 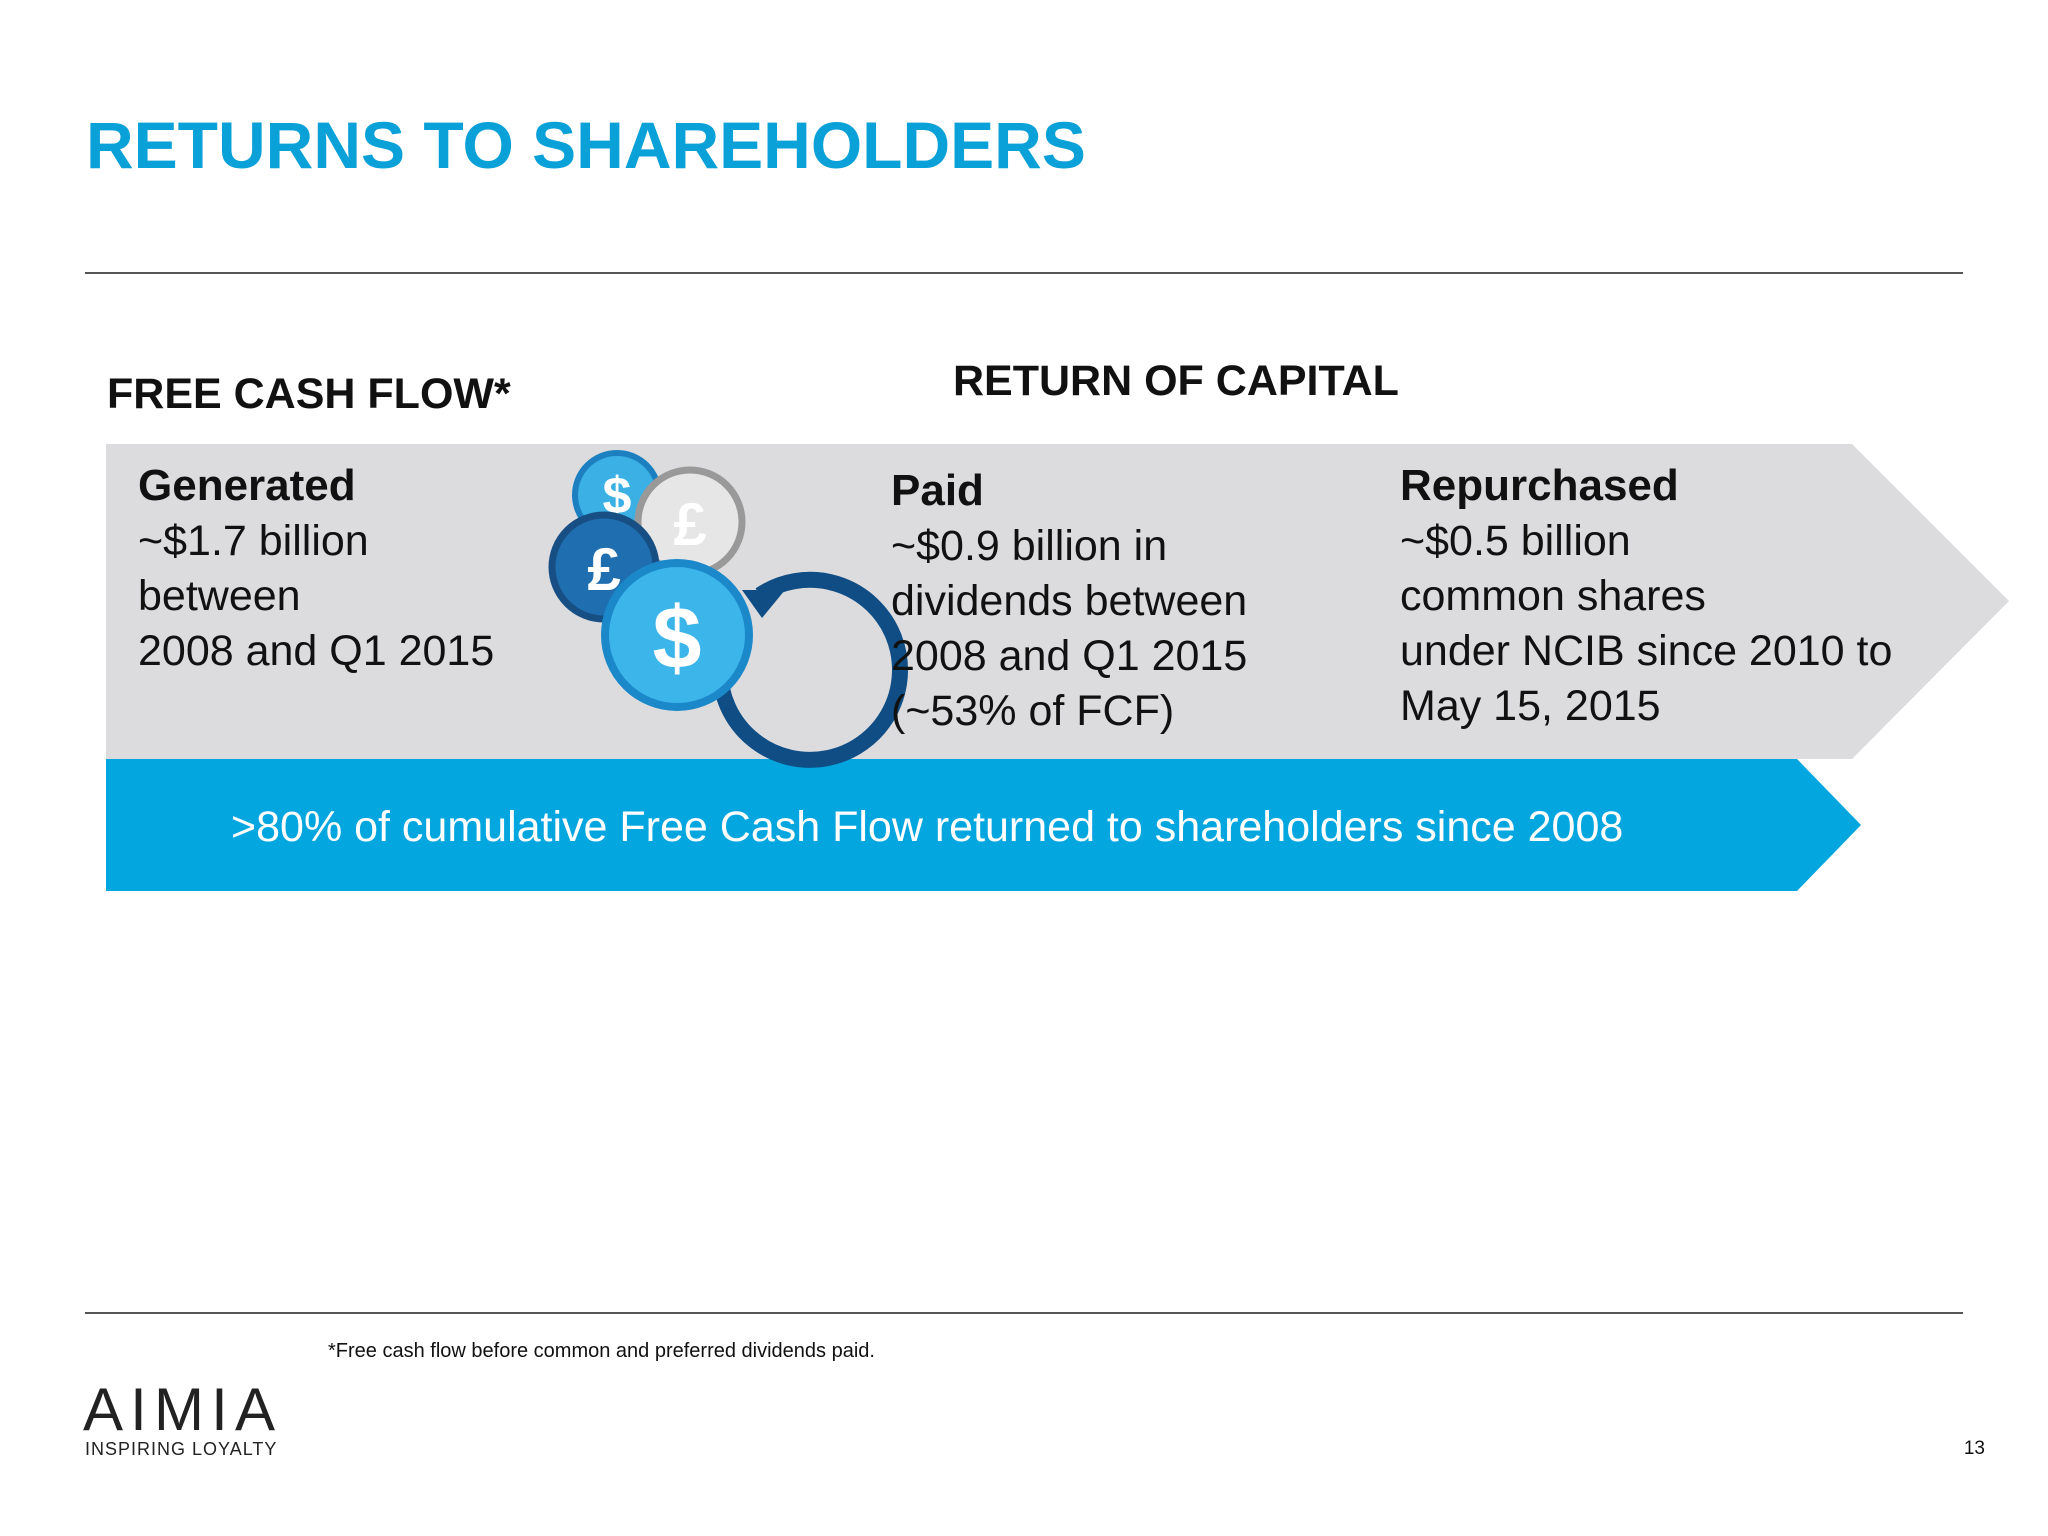 What do you see at coordinates (219, 596) in the screenshot?
I see `panel-line: between` at bounding box center [219, 596].